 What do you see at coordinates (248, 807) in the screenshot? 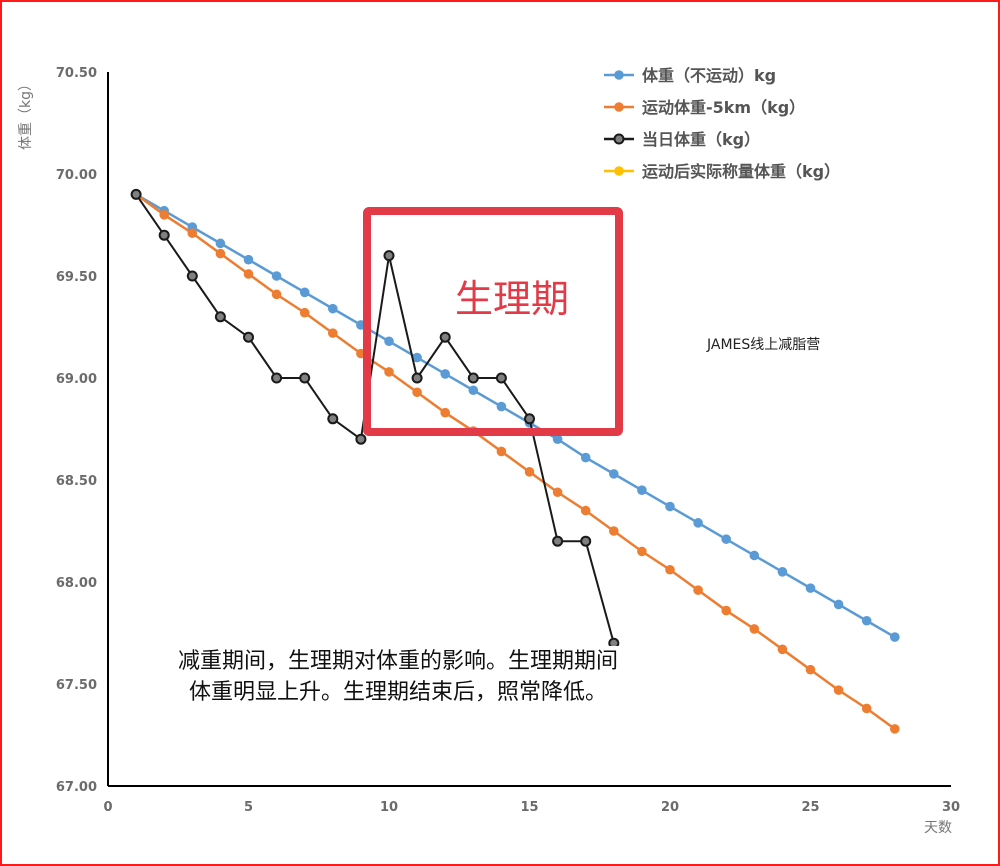
I see `x-tick-label: 5` at bounding box center [248, 807].